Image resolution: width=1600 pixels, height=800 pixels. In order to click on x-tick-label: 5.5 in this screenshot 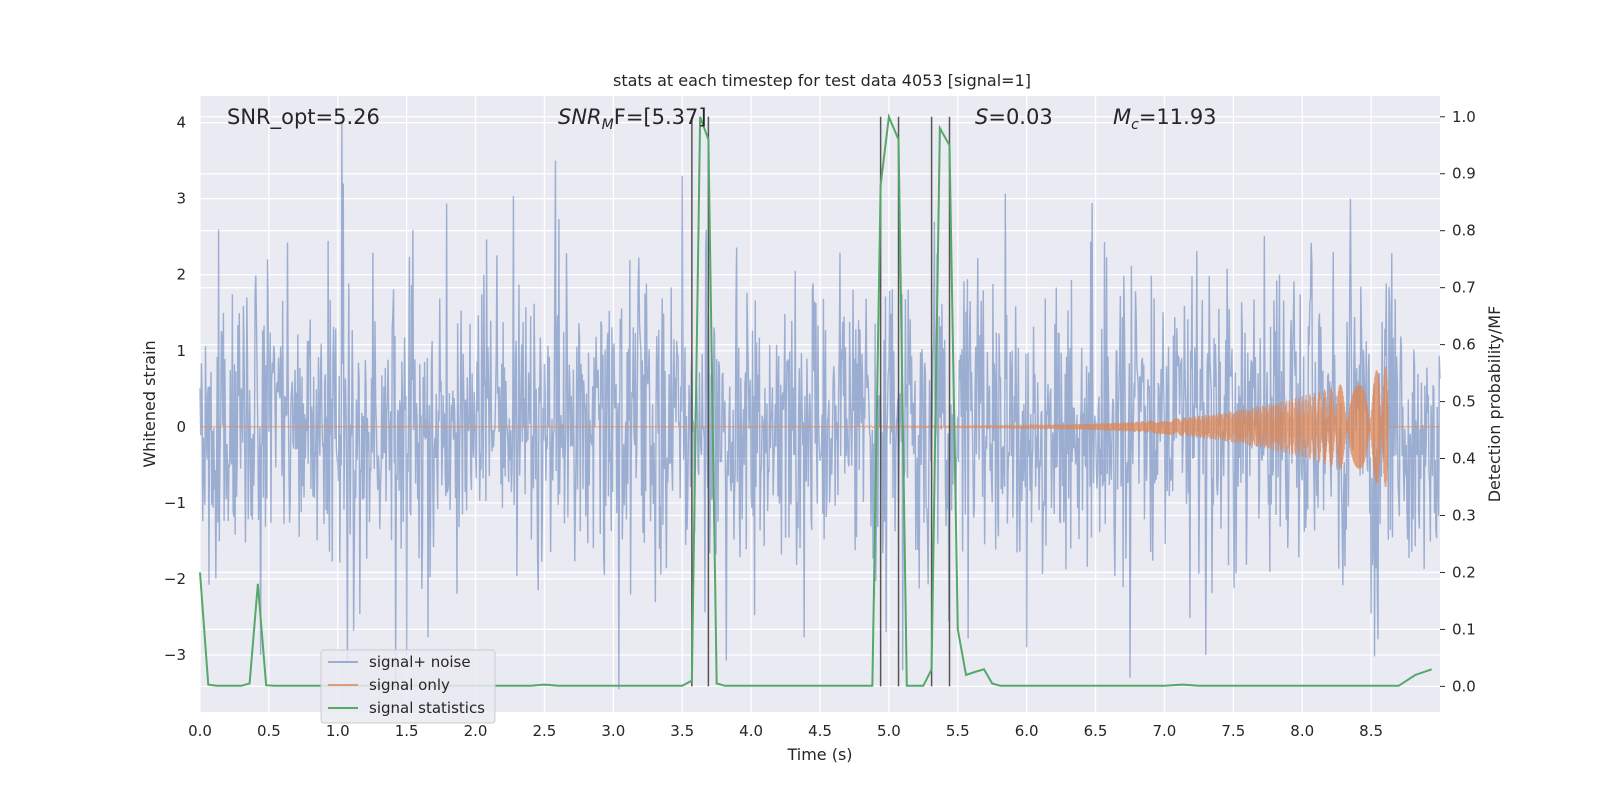, I will do `click(958, 731)`.